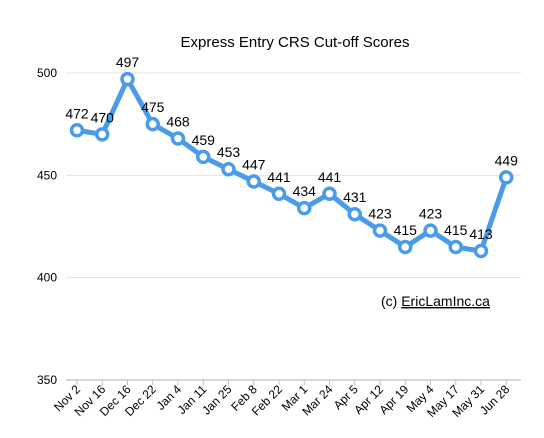  What do you see at coordinates (391, 301) in the screenshot?
I see `credit-prefix: (c)` at bounding box center [391, 301].